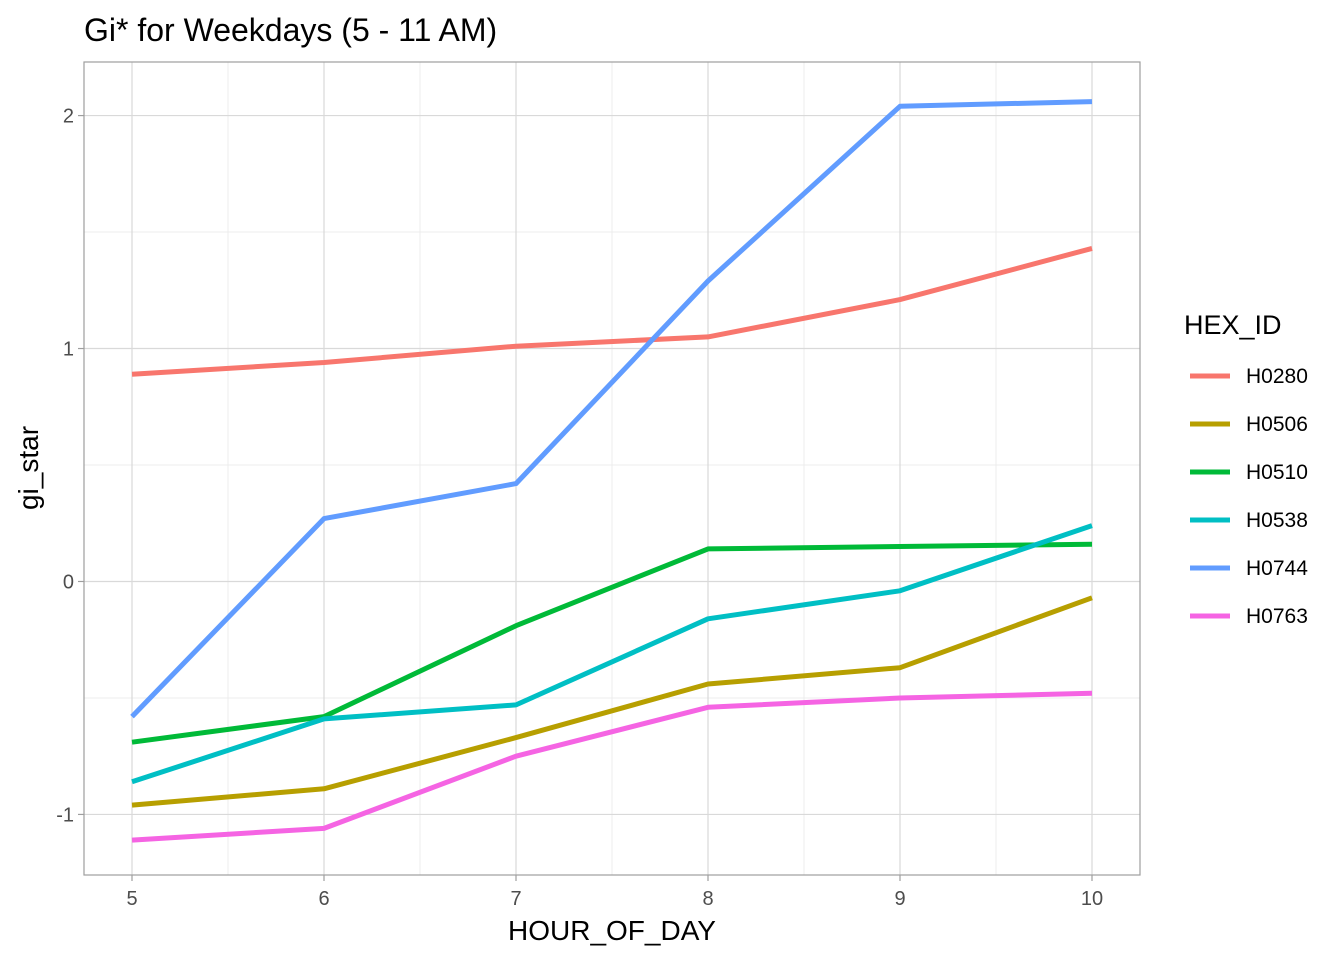 The height and width of the screenshot is (965, 1344). I want to click on legend-label: H0506, so click(1277, 424).